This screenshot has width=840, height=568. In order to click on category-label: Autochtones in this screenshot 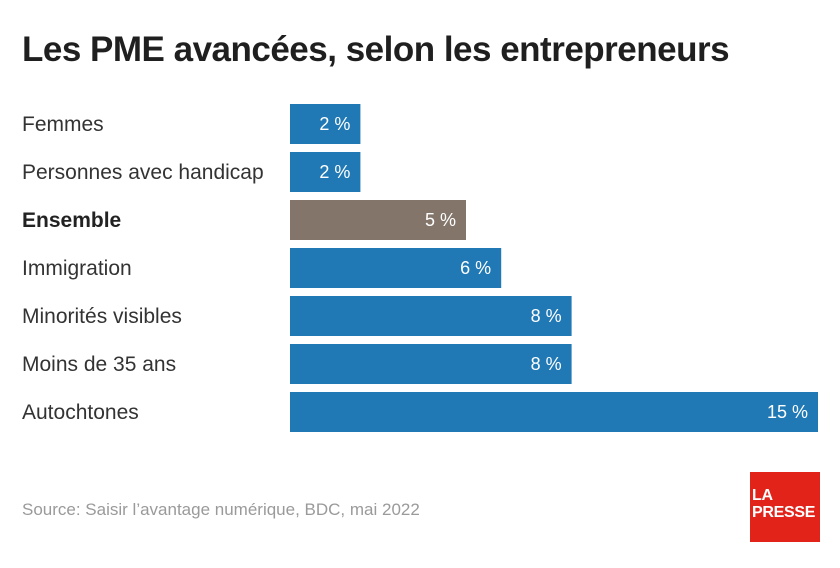, I will do `click(80, 412)`.